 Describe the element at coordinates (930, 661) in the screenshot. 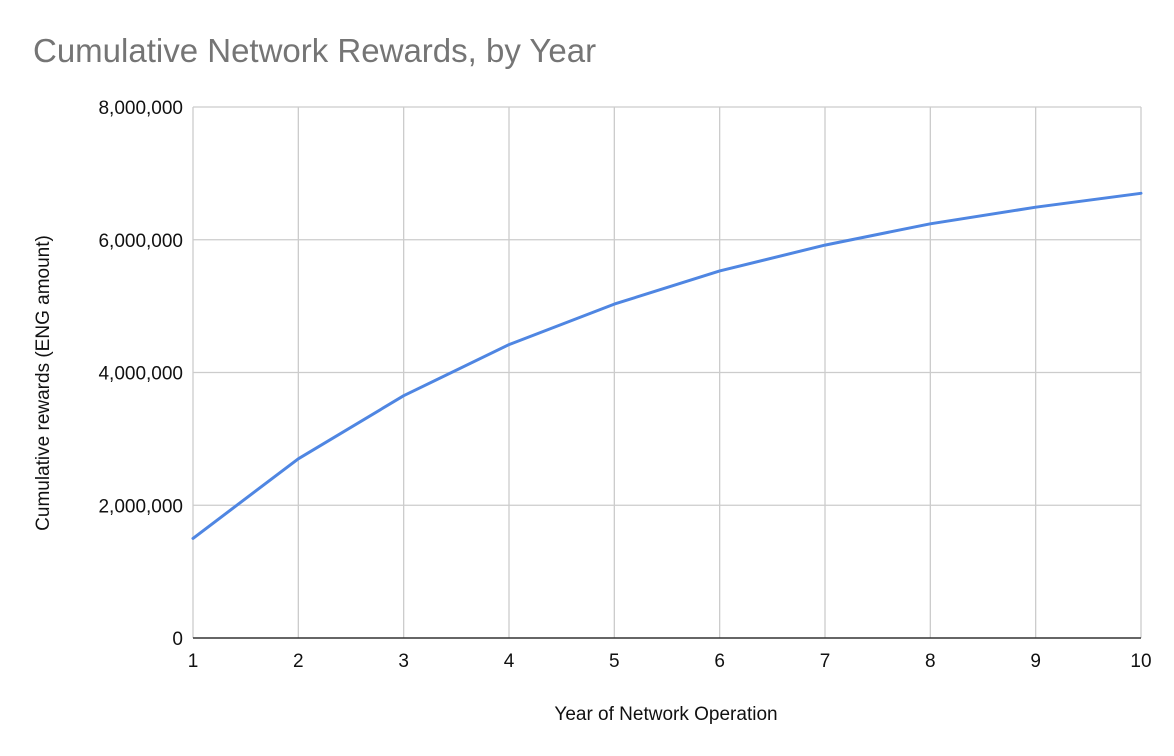

I see `x-tick-label: 8` at that location.